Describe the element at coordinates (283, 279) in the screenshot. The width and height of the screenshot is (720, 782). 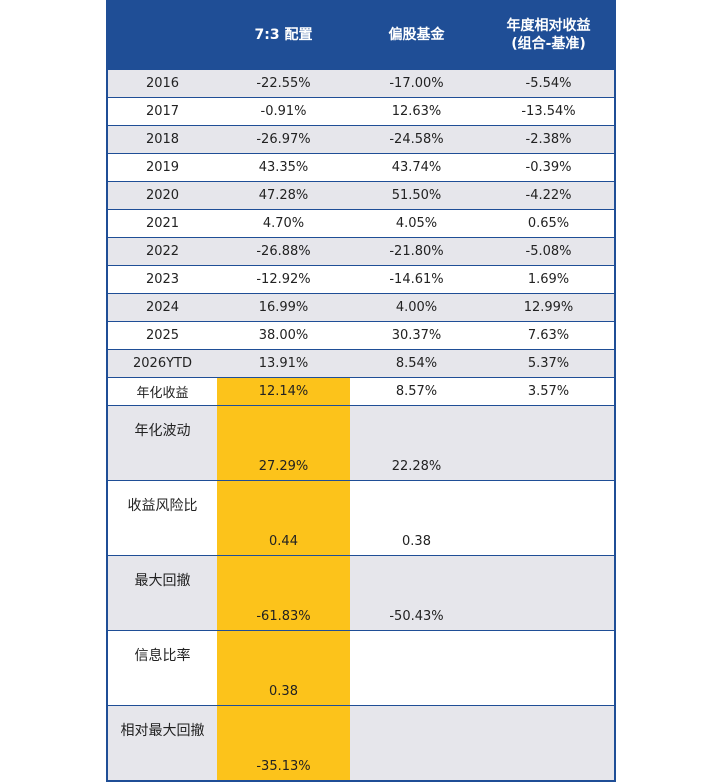
I see `cell-portfolio: -12.92%` at that location.